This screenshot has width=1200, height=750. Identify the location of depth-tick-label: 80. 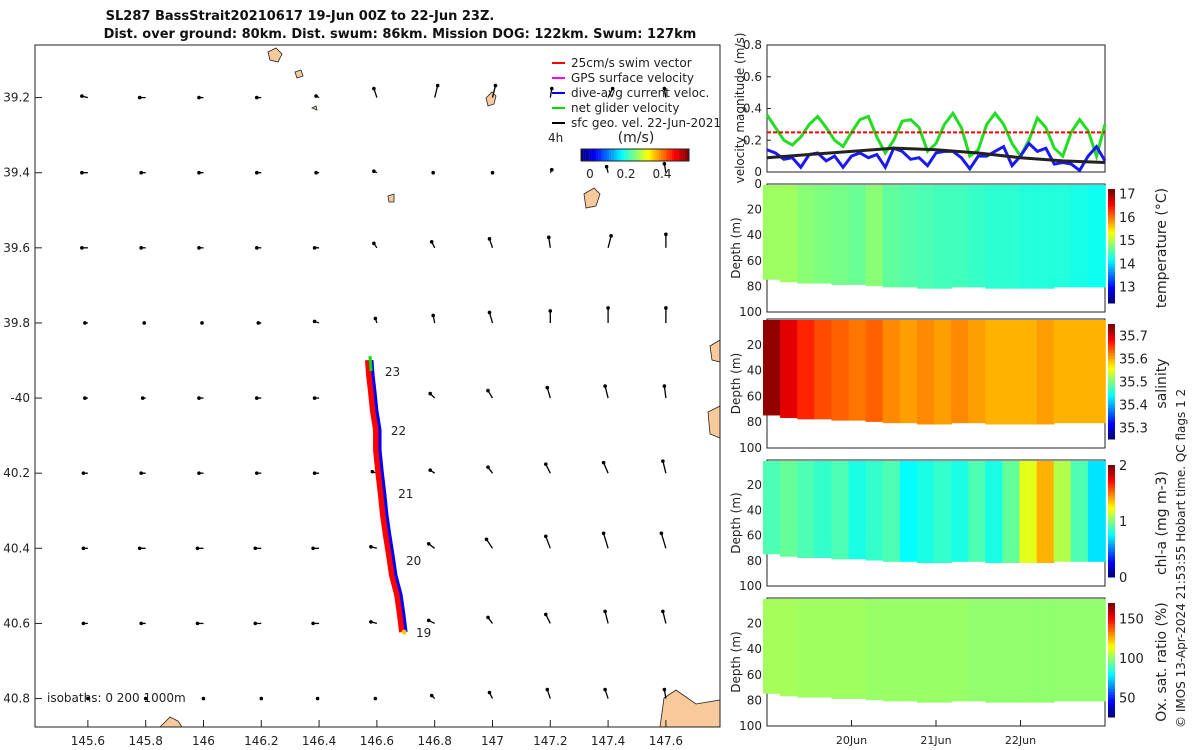
(754, 700).